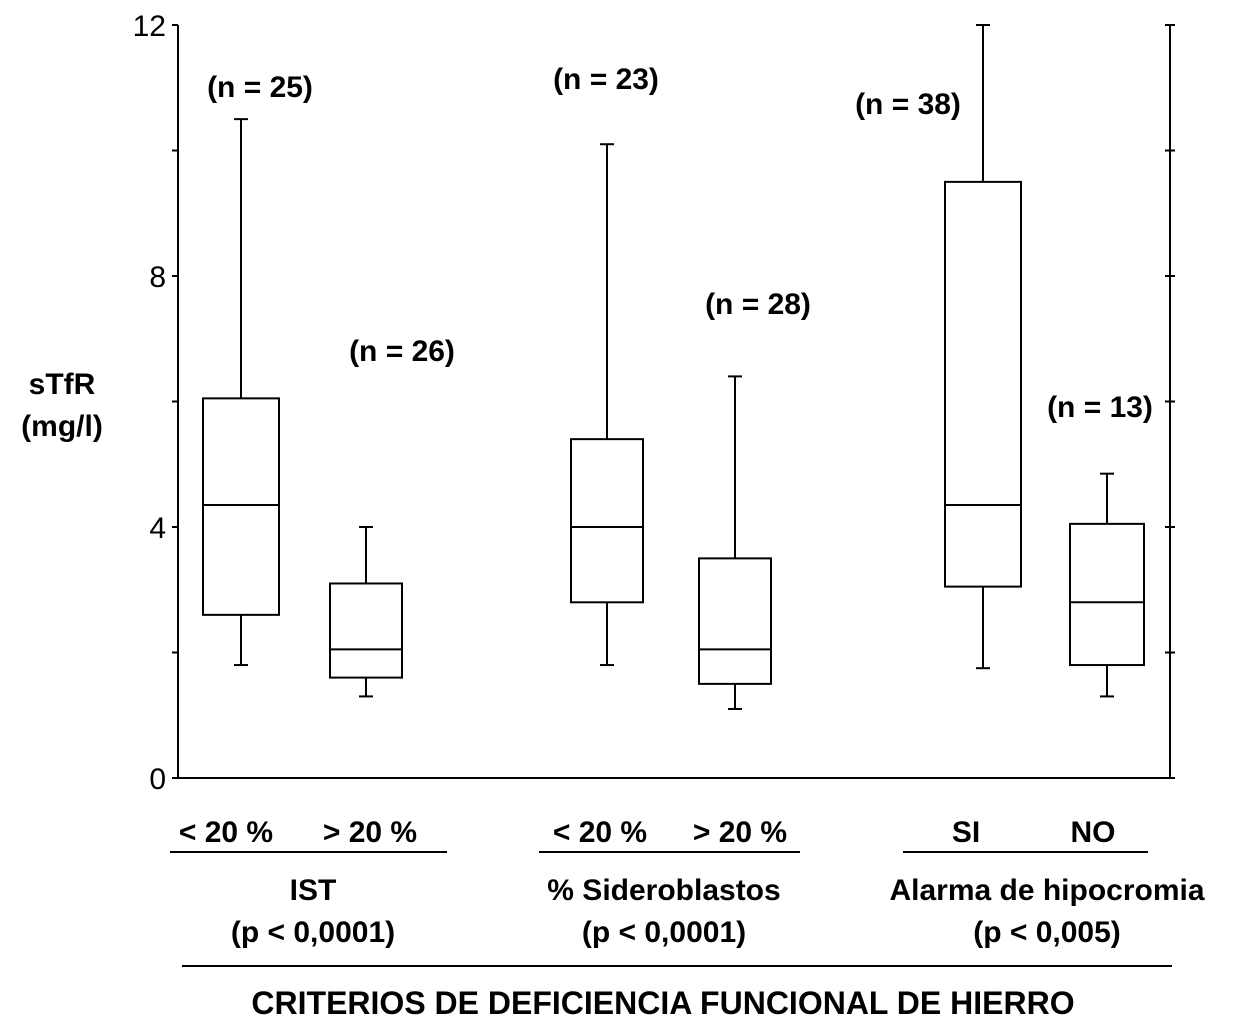  Describe the element at coordinates (313, 890) in the screenshot. I see `group-name: IST` at that location.